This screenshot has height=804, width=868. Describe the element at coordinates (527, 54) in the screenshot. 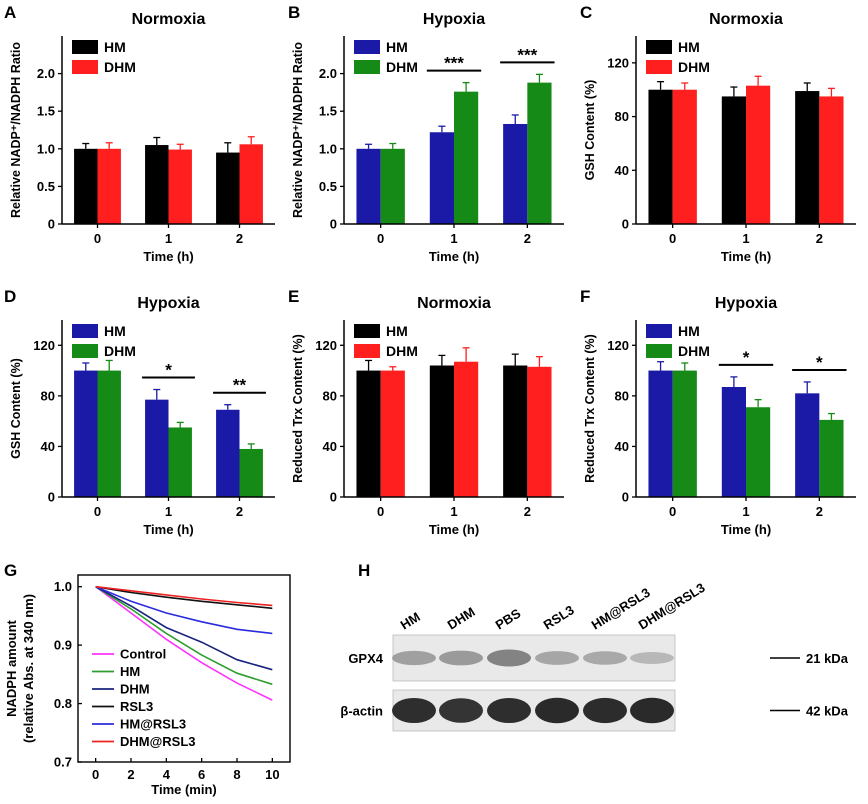

I see `significance-label: ***` at that location.